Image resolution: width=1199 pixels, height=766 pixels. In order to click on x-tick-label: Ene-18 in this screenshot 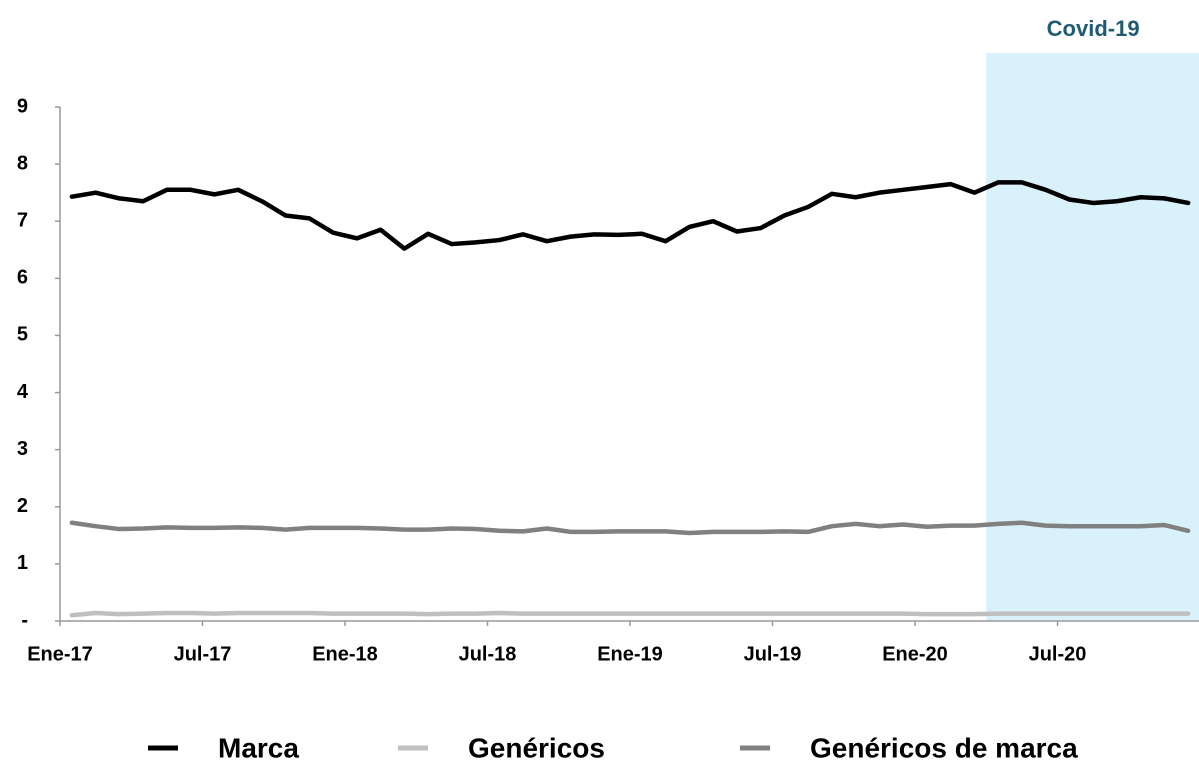, I will do `click(345, 654)`.